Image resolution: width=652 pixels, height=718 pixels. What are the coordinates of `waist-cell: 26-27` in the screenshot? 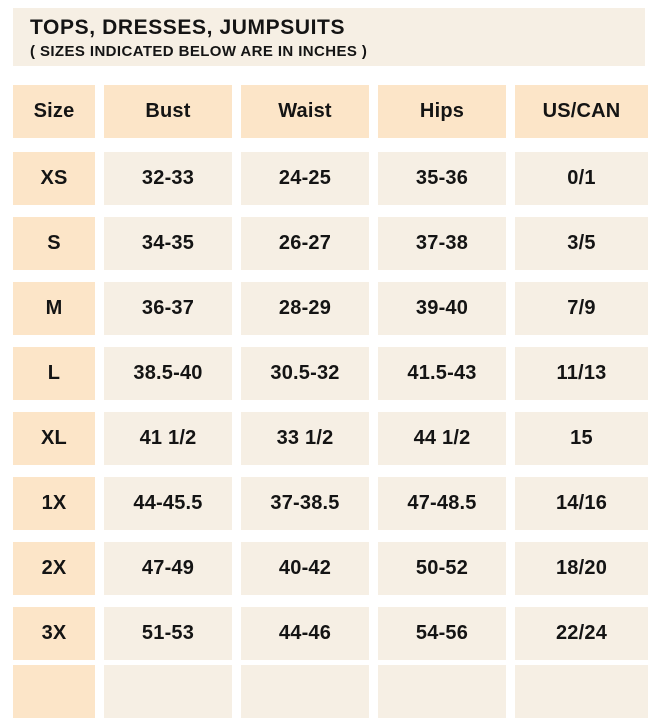 It's located at (305, 243).